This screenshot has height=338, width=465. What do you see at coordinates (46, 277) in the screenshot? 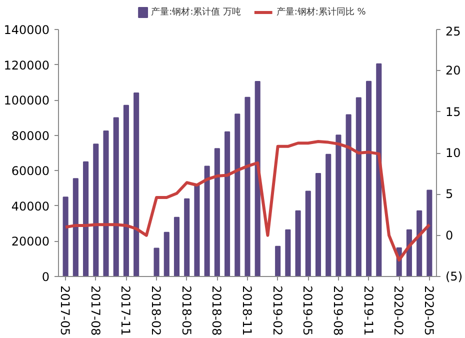
I see `y-tick-label: 0` at bounding box center [46, 277].